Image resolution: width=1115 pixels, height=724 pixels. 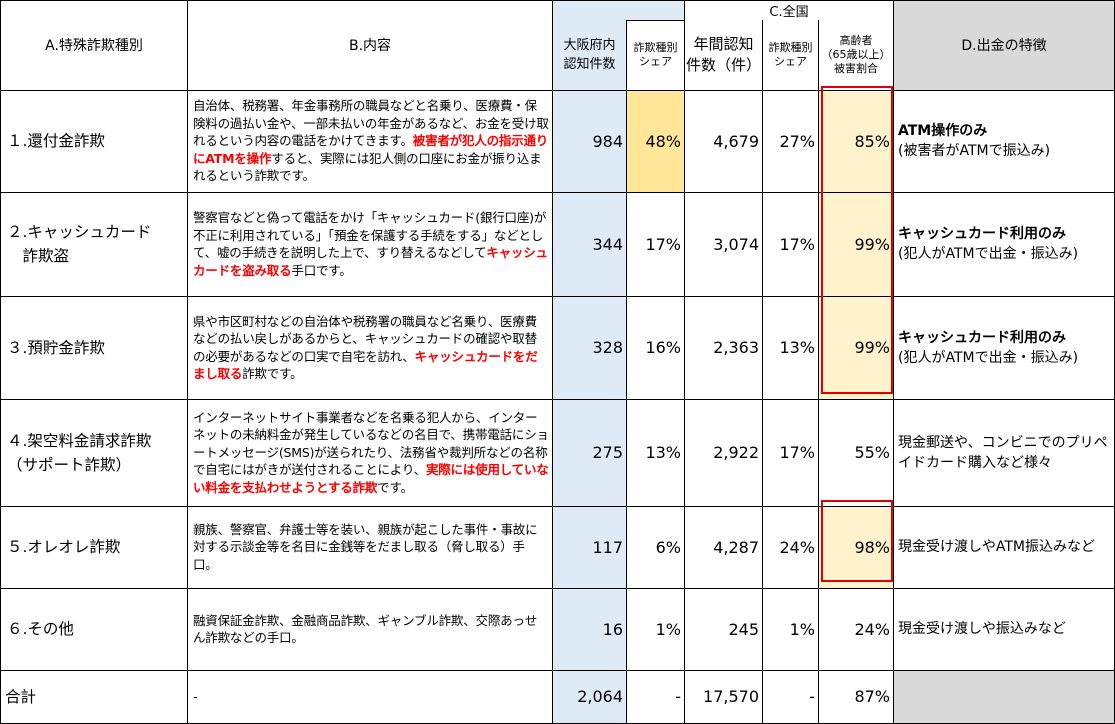 I want to click on header-osaka-count: 大阪府内 認知件数, so click(x=589, y=55).